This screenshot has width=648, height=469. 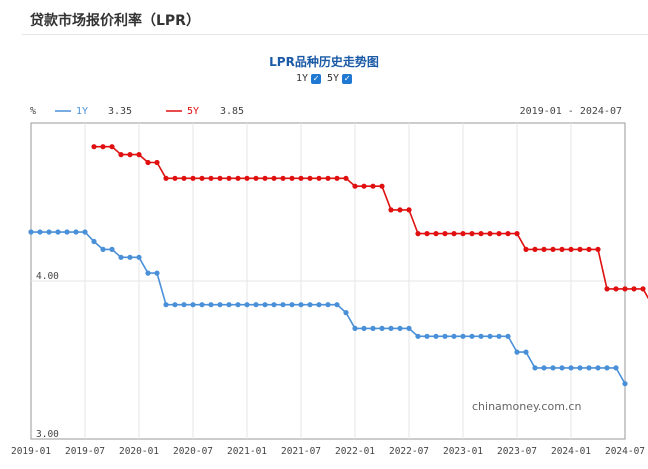 What do you see at coordinates (571, 111) in the screenshot?
I see `date-range: 2019-01 - 2024-07` at bounding box center [571, 111].